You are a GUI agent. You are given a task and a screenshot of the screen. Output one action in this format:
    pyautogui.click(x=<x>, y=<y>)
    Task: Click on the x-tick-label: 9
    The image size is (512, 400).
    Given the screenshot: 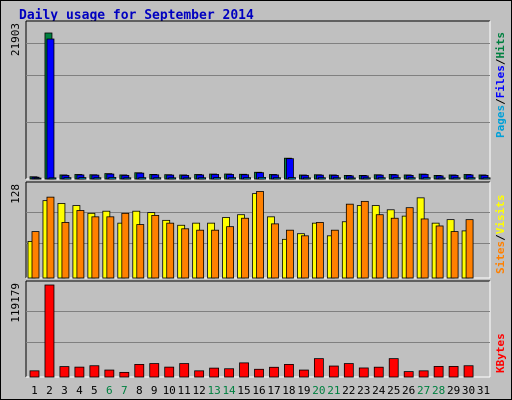 What is the action you would take?
    pyautogui.click(x=154, y=390)
    